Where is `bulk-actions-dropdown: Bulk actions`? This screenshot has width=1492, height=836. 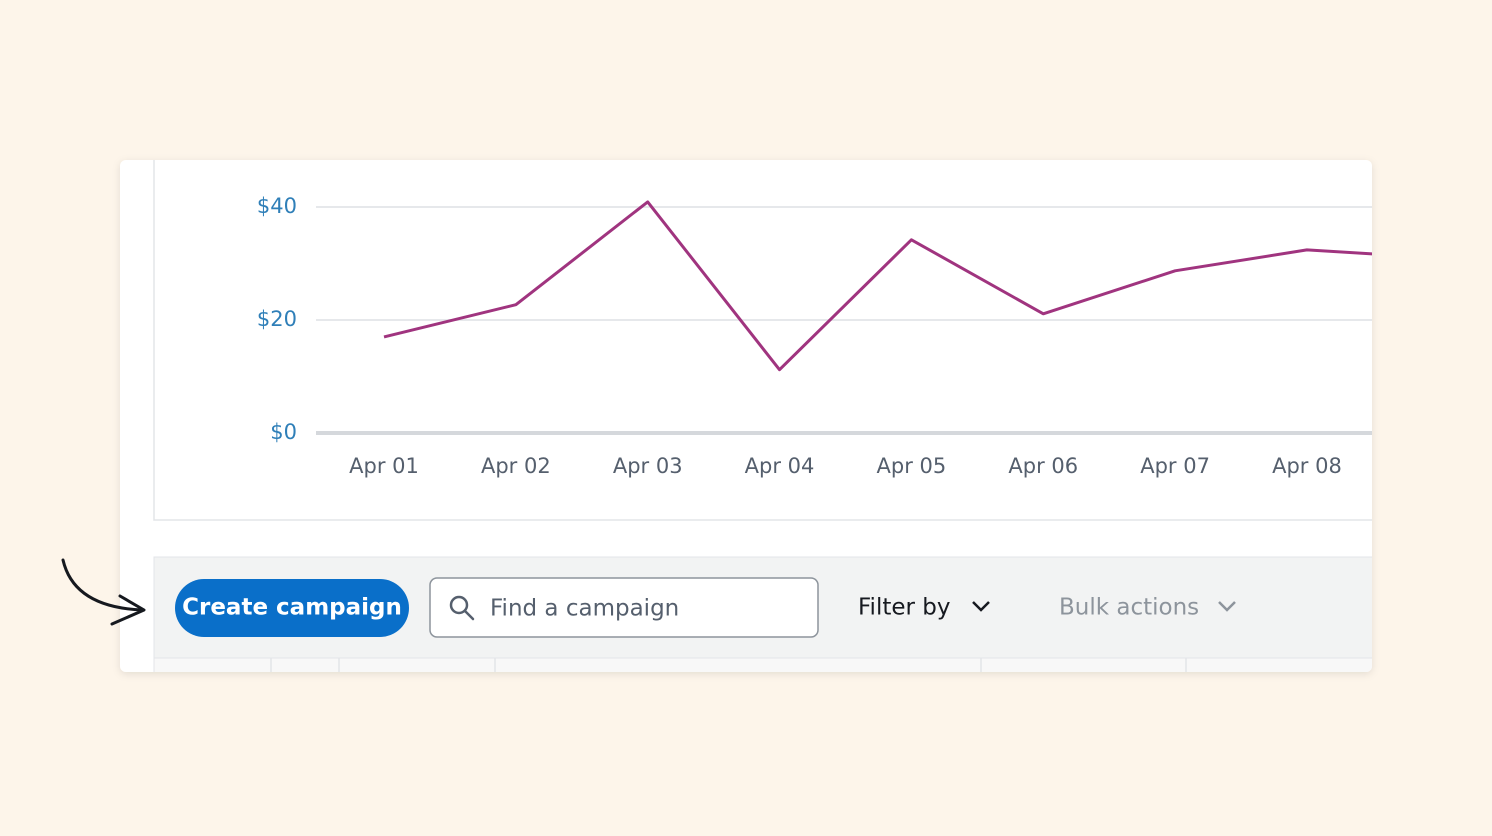 bulk-actions-dropdown: Bulk actions is located at coordinates (1129, 608).